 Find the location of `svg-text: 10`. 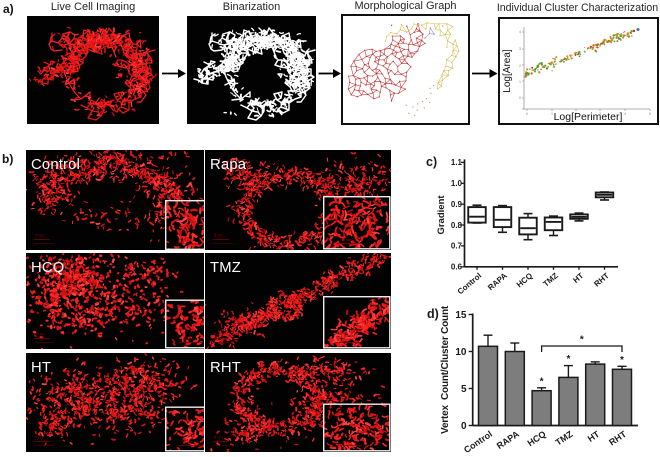

svg-text: 10 is located at coordinates (461, 352).